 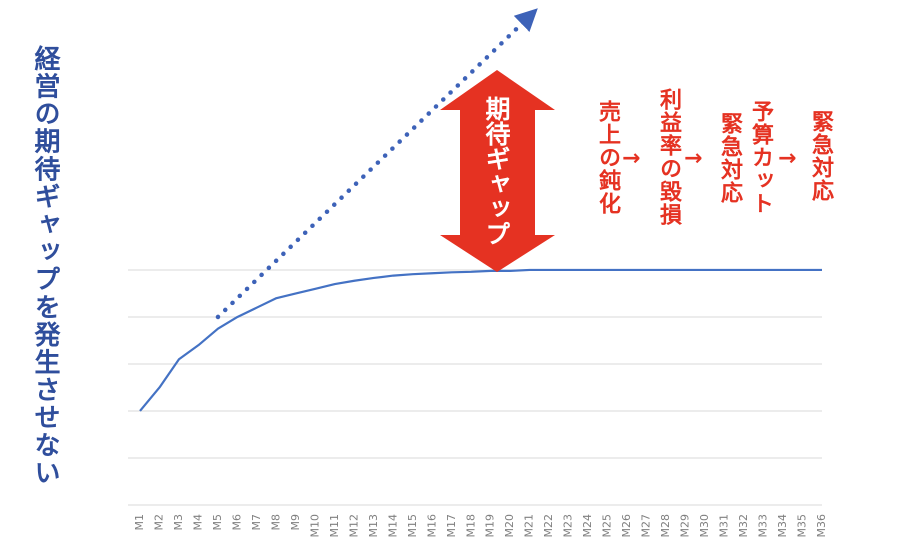 I want to click on x-tick-label: M4, so click(x=197, y=522).